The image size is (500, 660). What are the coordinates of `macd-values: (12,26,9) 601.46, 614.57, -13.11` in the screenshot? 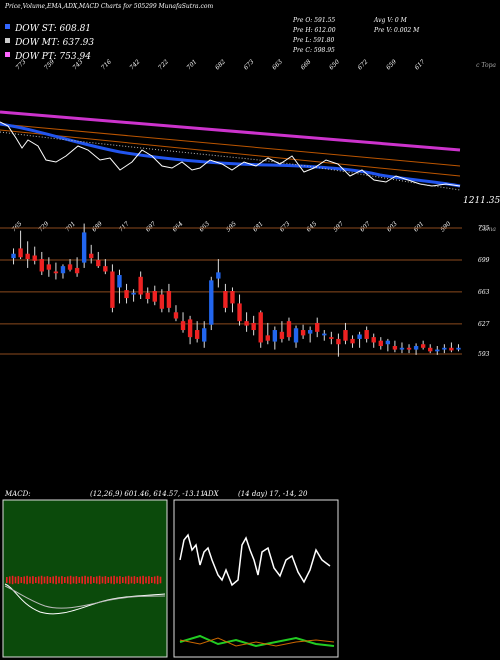 It's located at (147, 494).